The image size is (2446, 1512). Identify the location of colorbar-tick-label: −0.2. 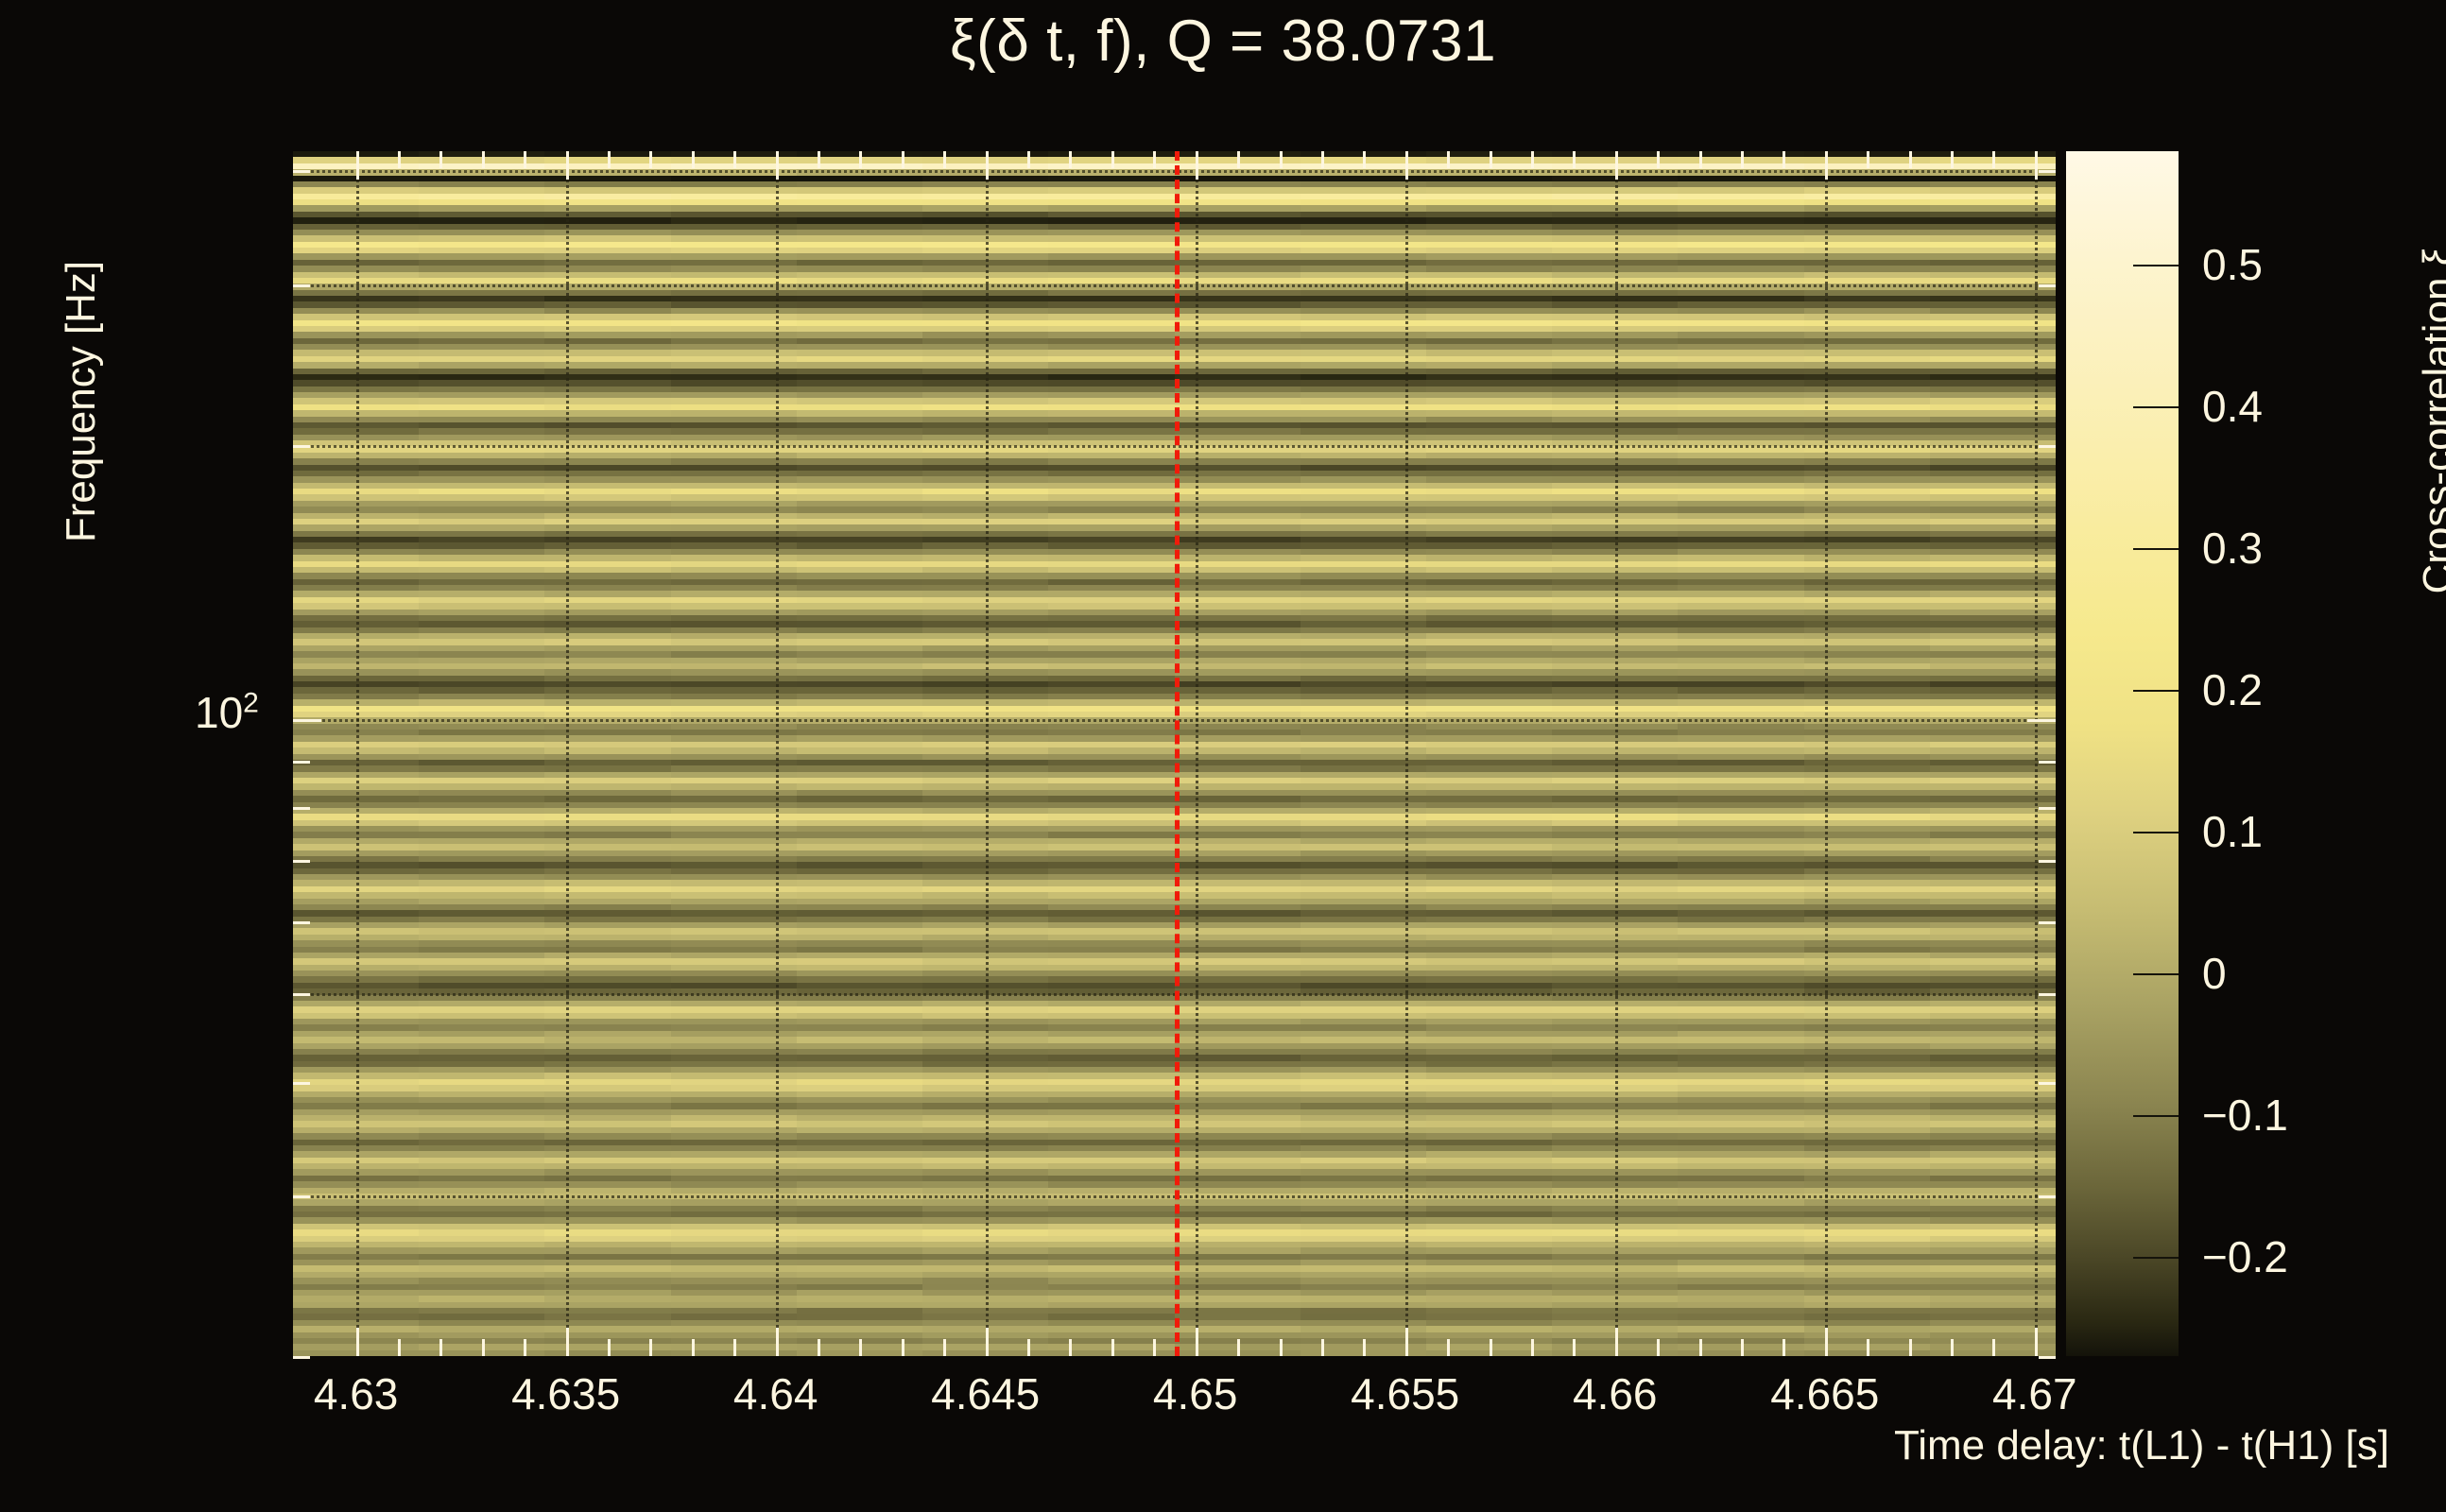
(2245, 1256).